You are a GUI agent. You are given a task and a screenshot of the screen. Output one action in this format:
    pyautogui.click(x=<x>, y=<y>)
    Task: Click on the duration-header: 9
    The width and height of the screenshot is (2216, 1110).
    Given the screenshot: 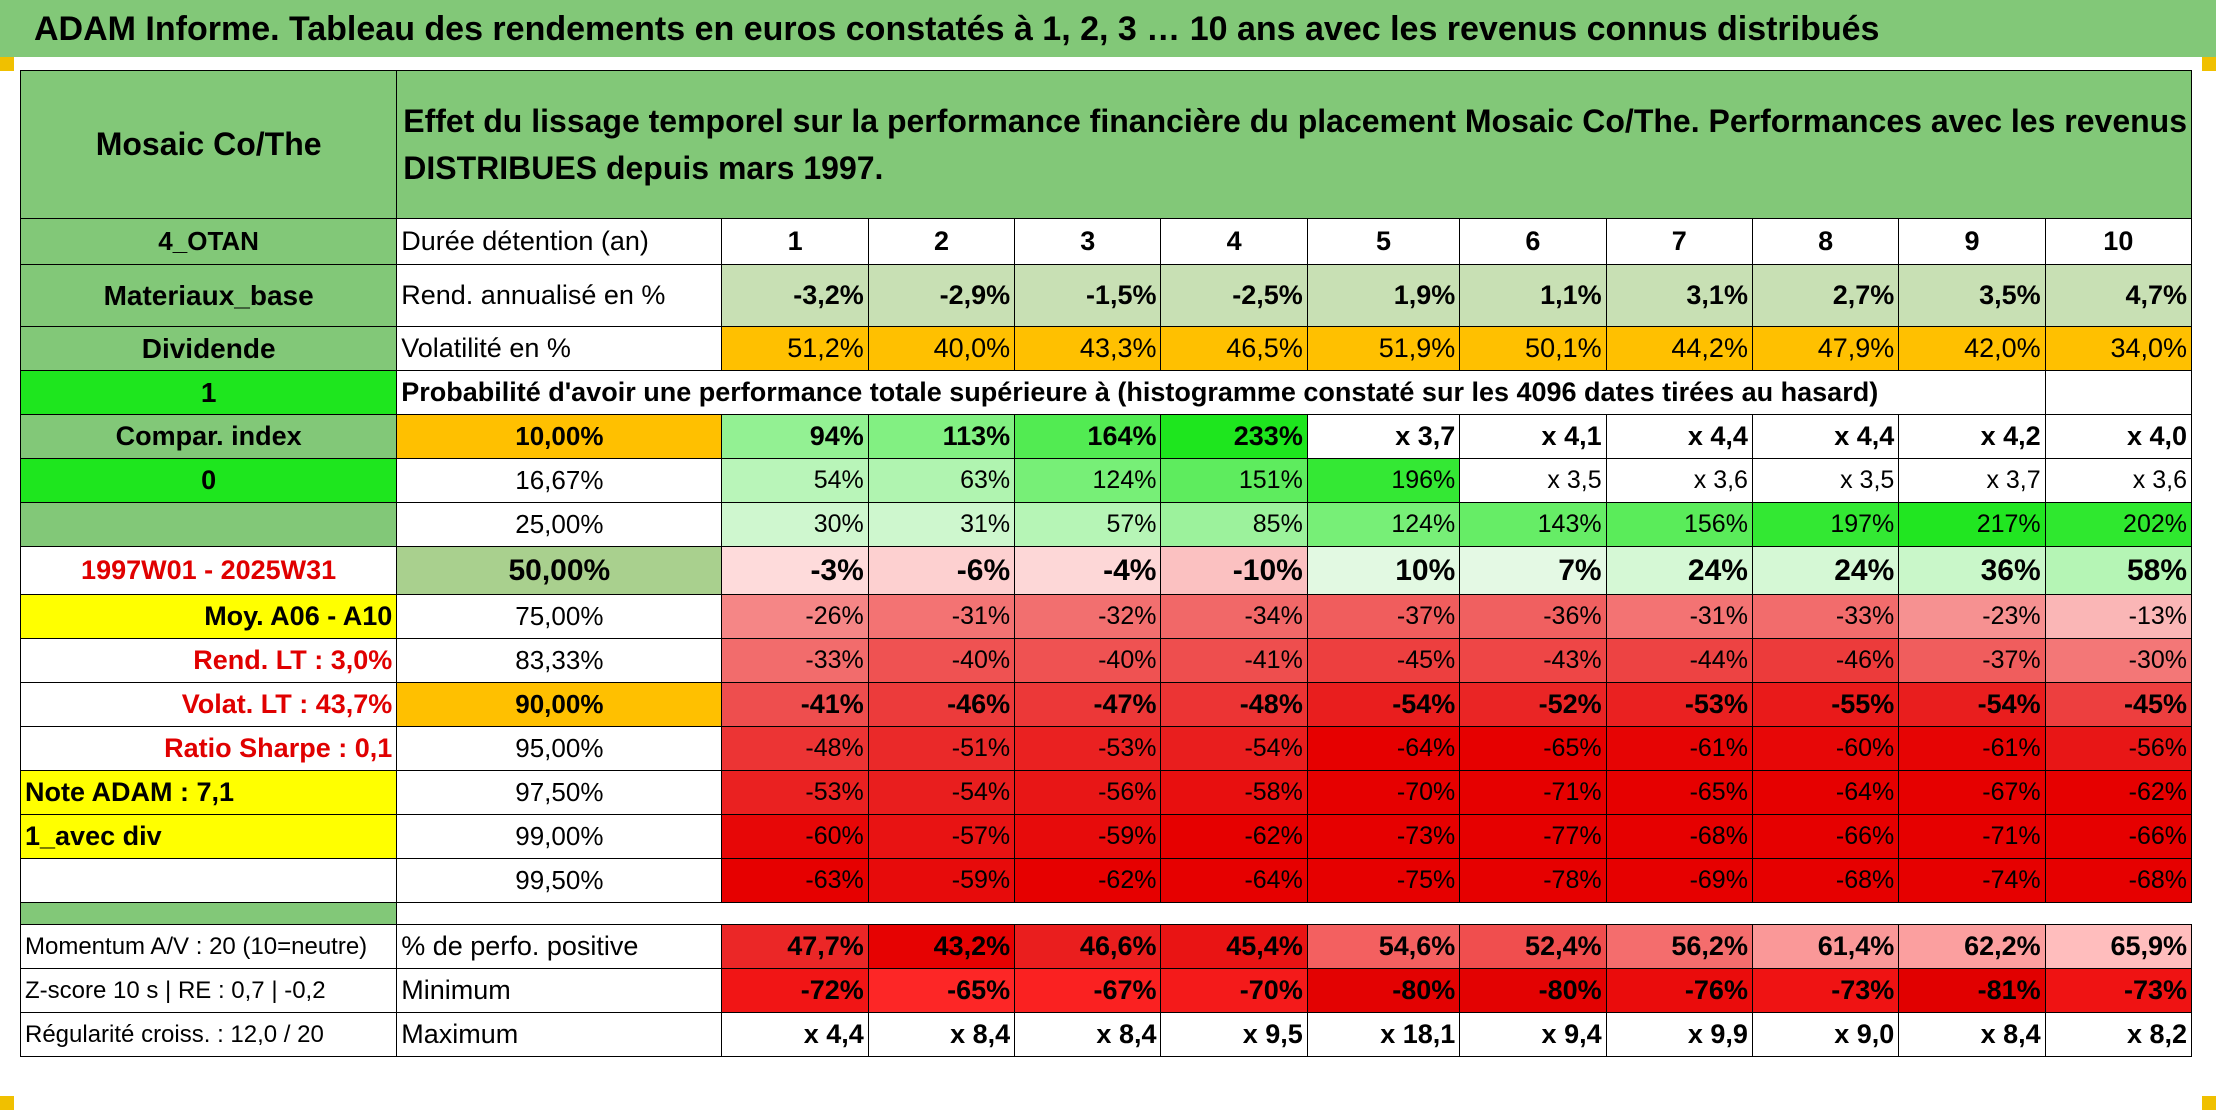 What is the action you would take?
    pyautogui.click(x=1972, y=241)
    